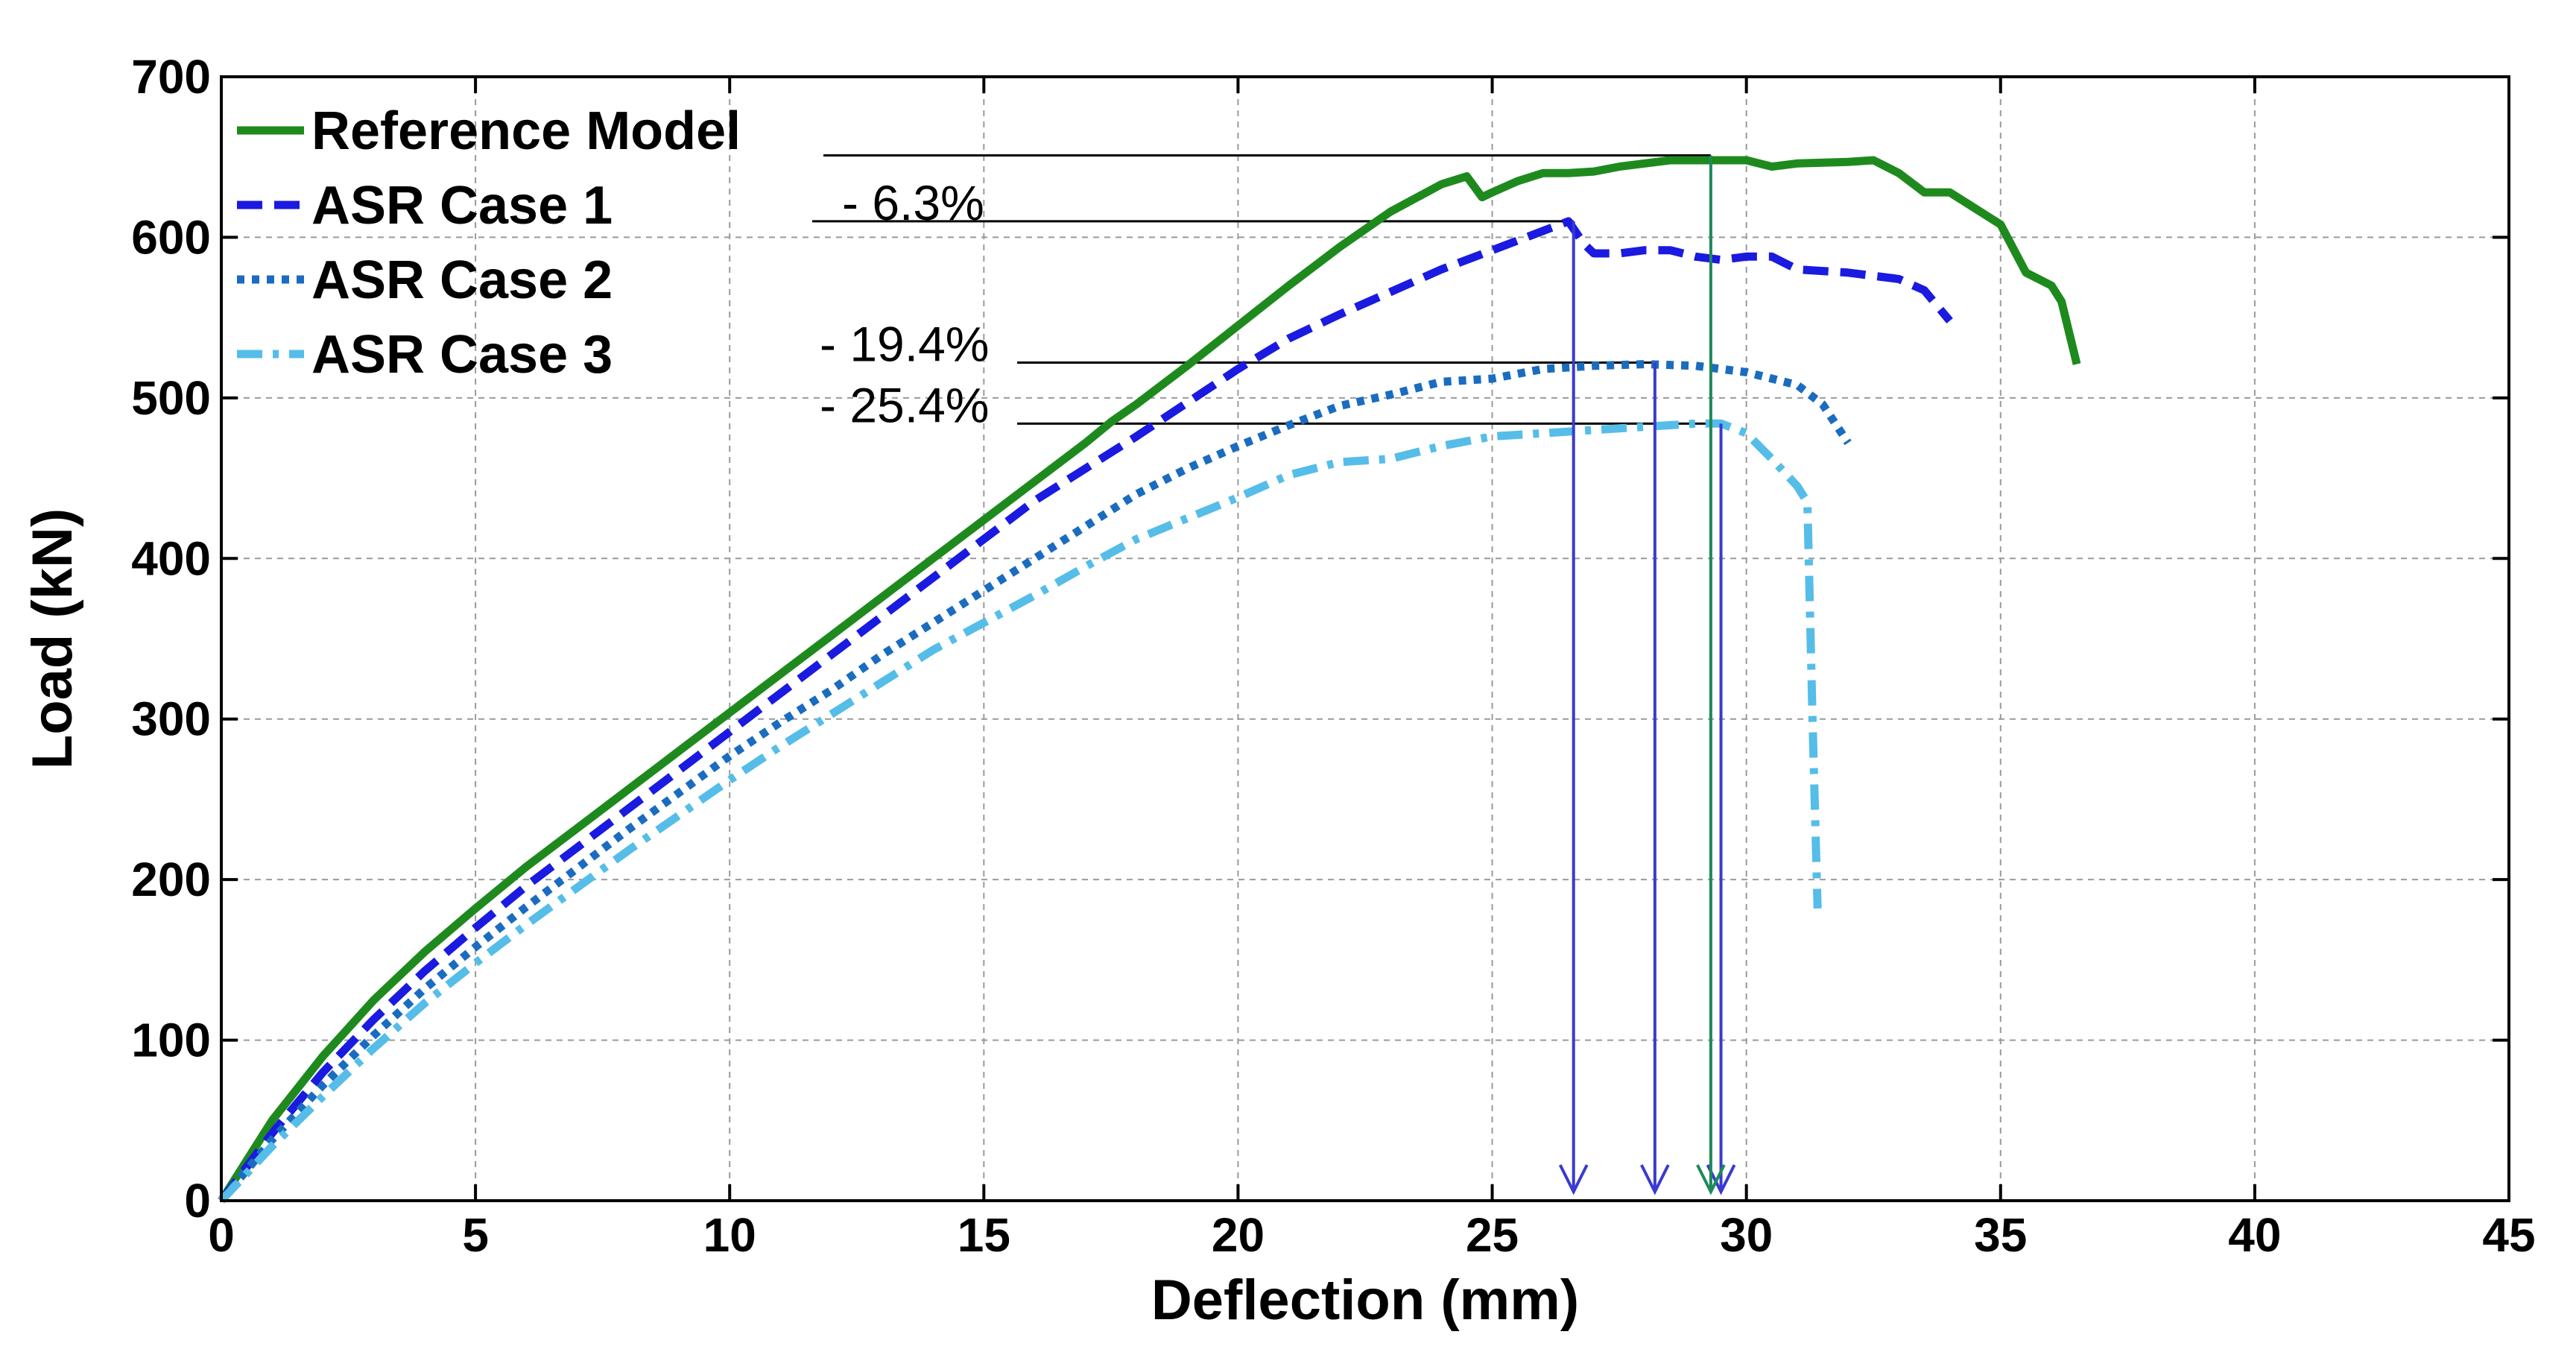  What do you see at coordinates (462, 355) in the screenshot?
I see `legend-label-4: ASR Case 3` at bounding box center [462, 355].